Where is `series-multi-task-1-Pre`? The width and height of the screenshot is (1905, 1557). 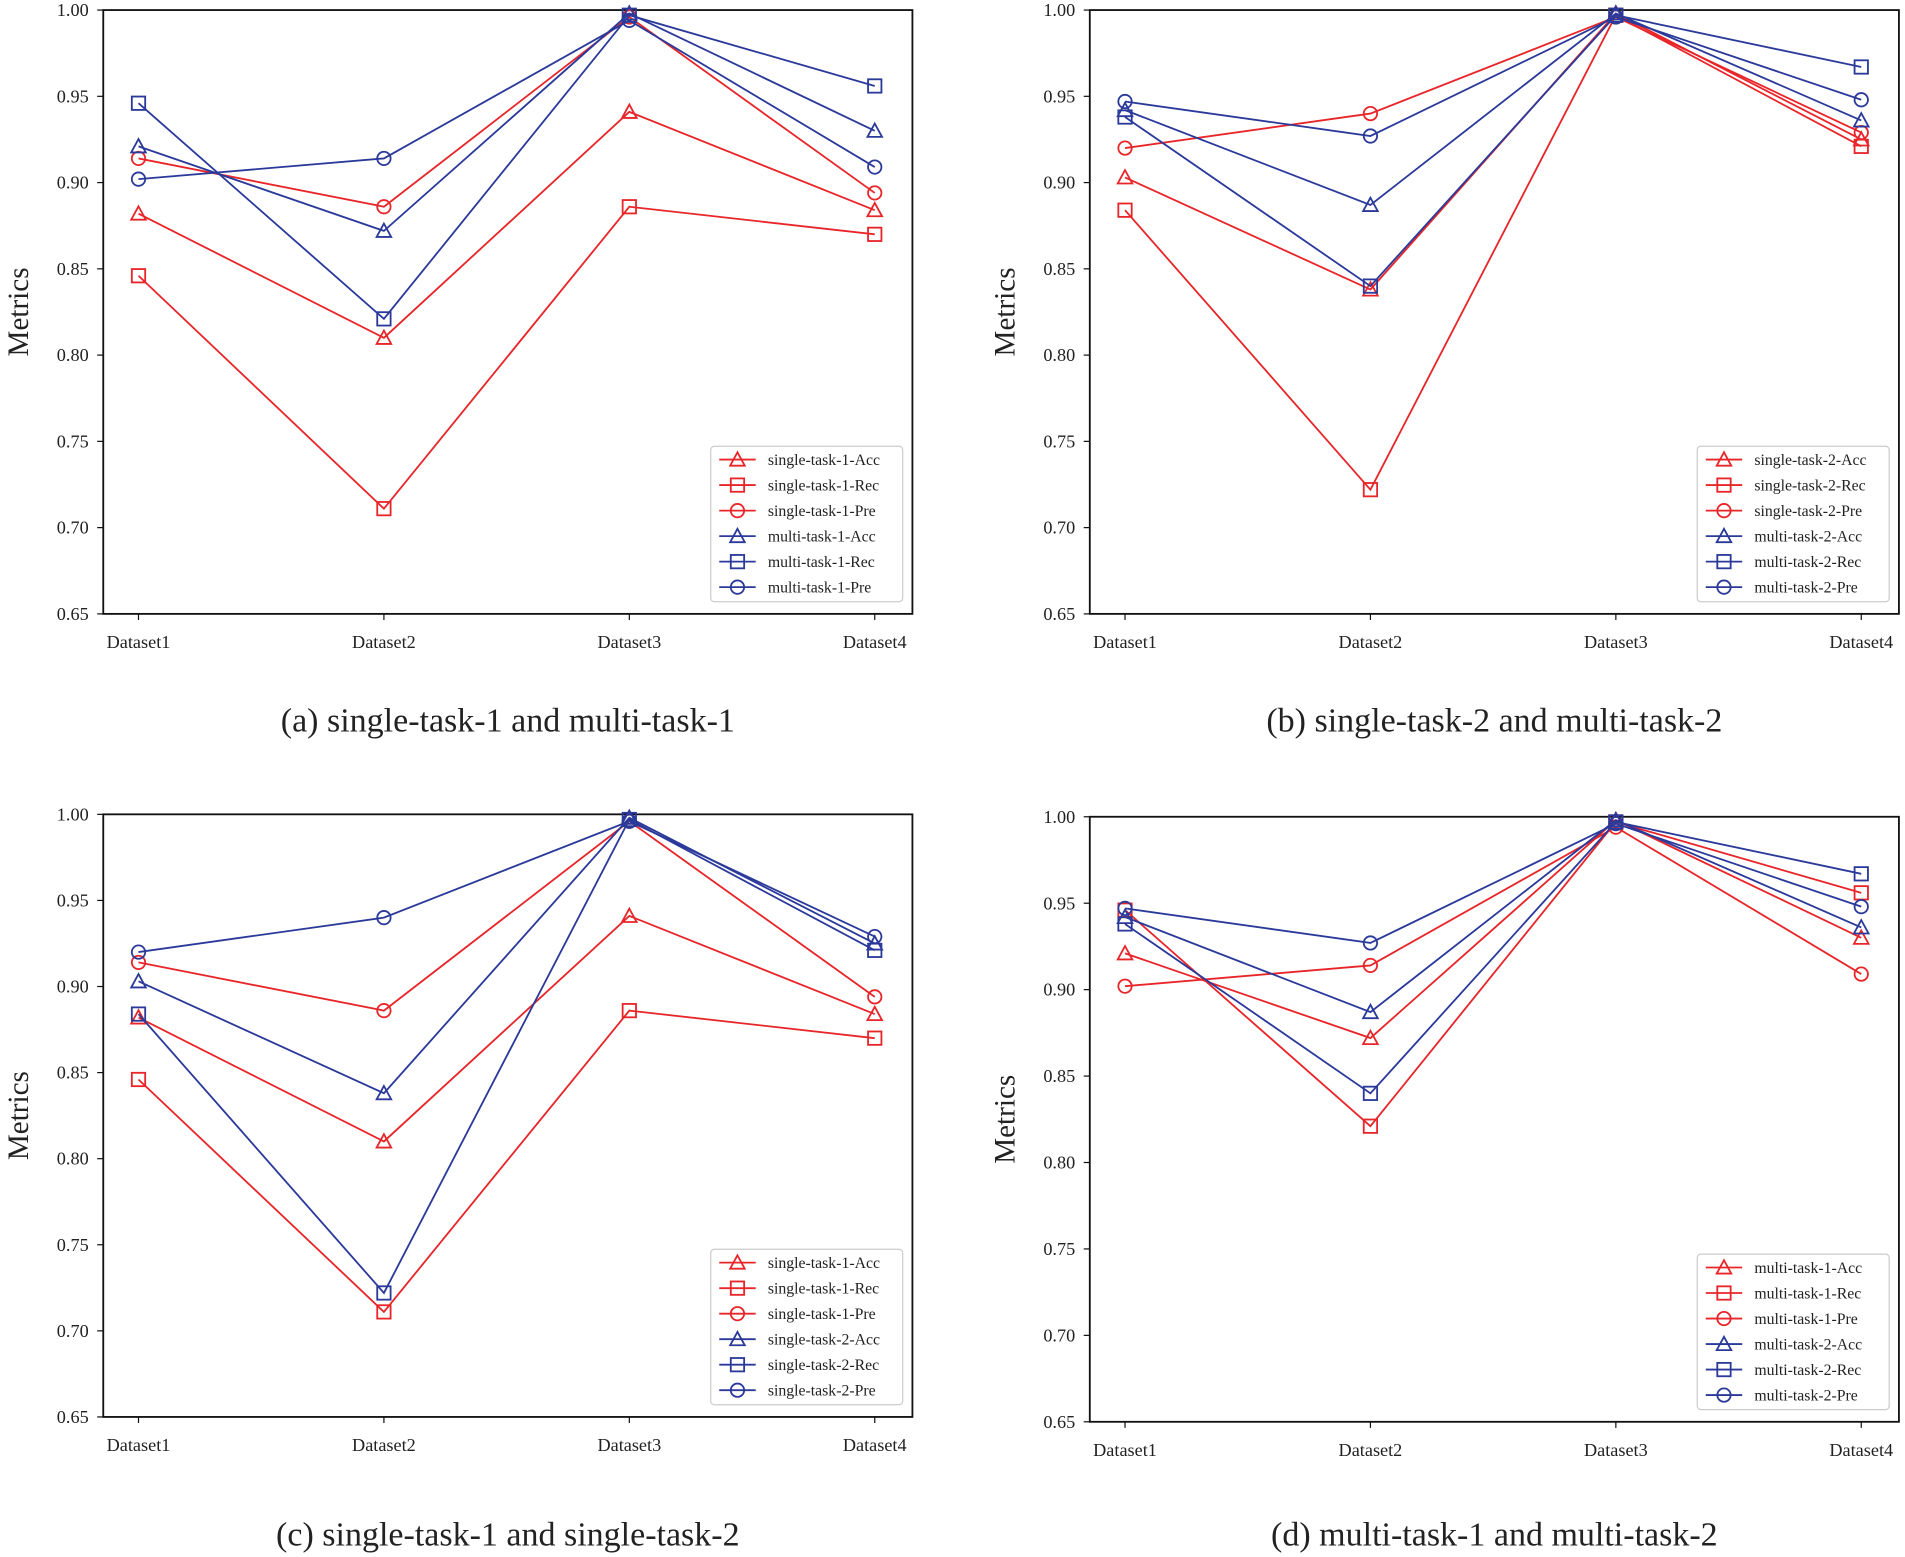
series-multi-task-1-Pre is located at coordinates (506, 99).